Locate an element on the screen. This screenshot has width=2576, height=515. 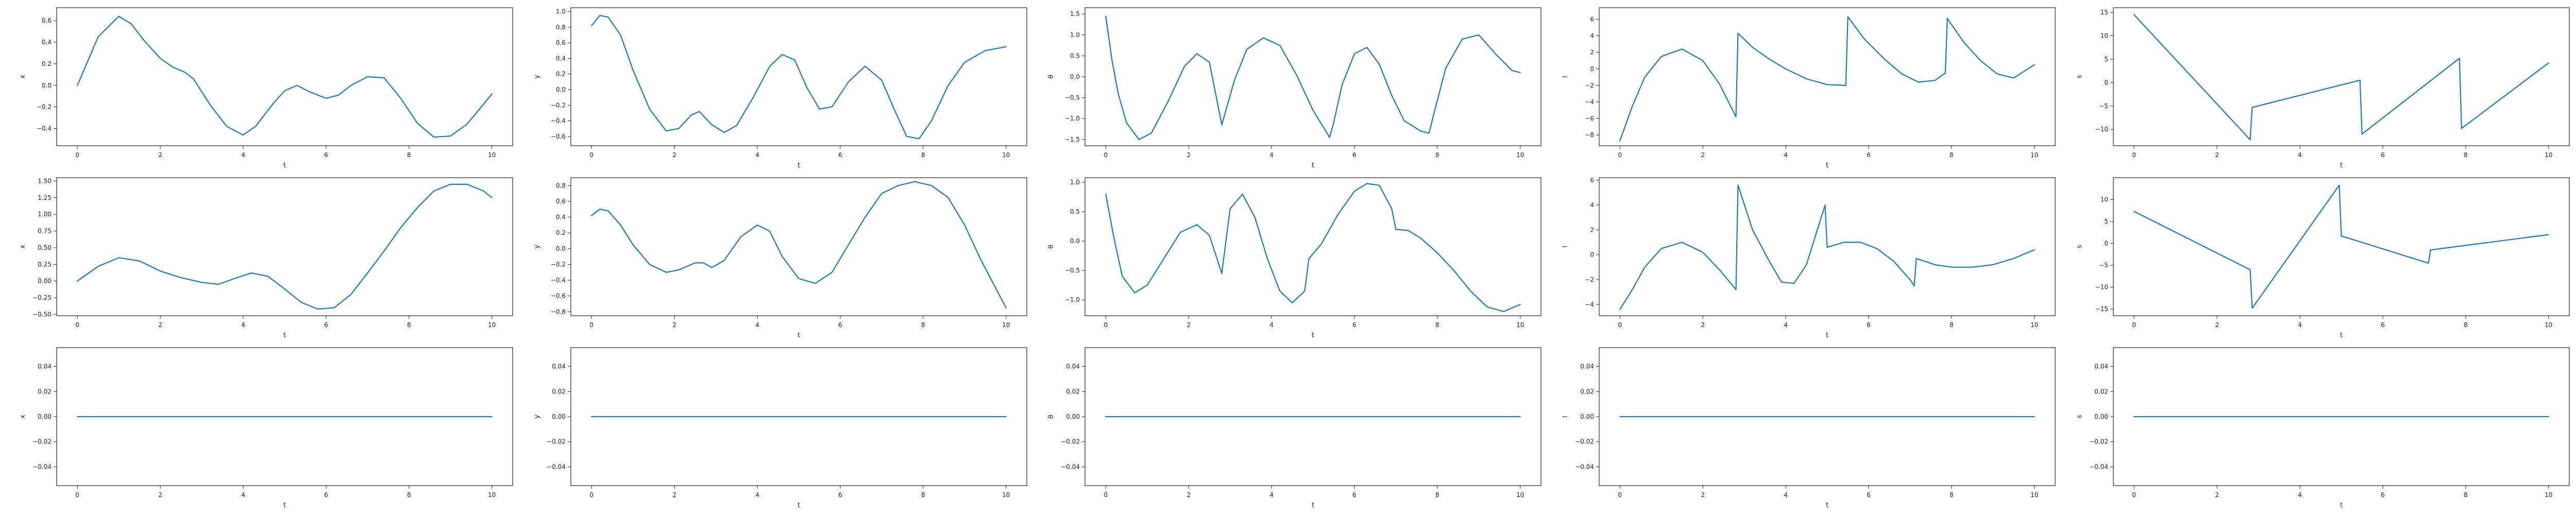
subplot-r2-c2: 0 2 4 6 8 10 −0.8 −0.6 −0.4 −0.2 0.0 0.2 0.4 0.6 0.8 t y is located at coordinates (780, 258).